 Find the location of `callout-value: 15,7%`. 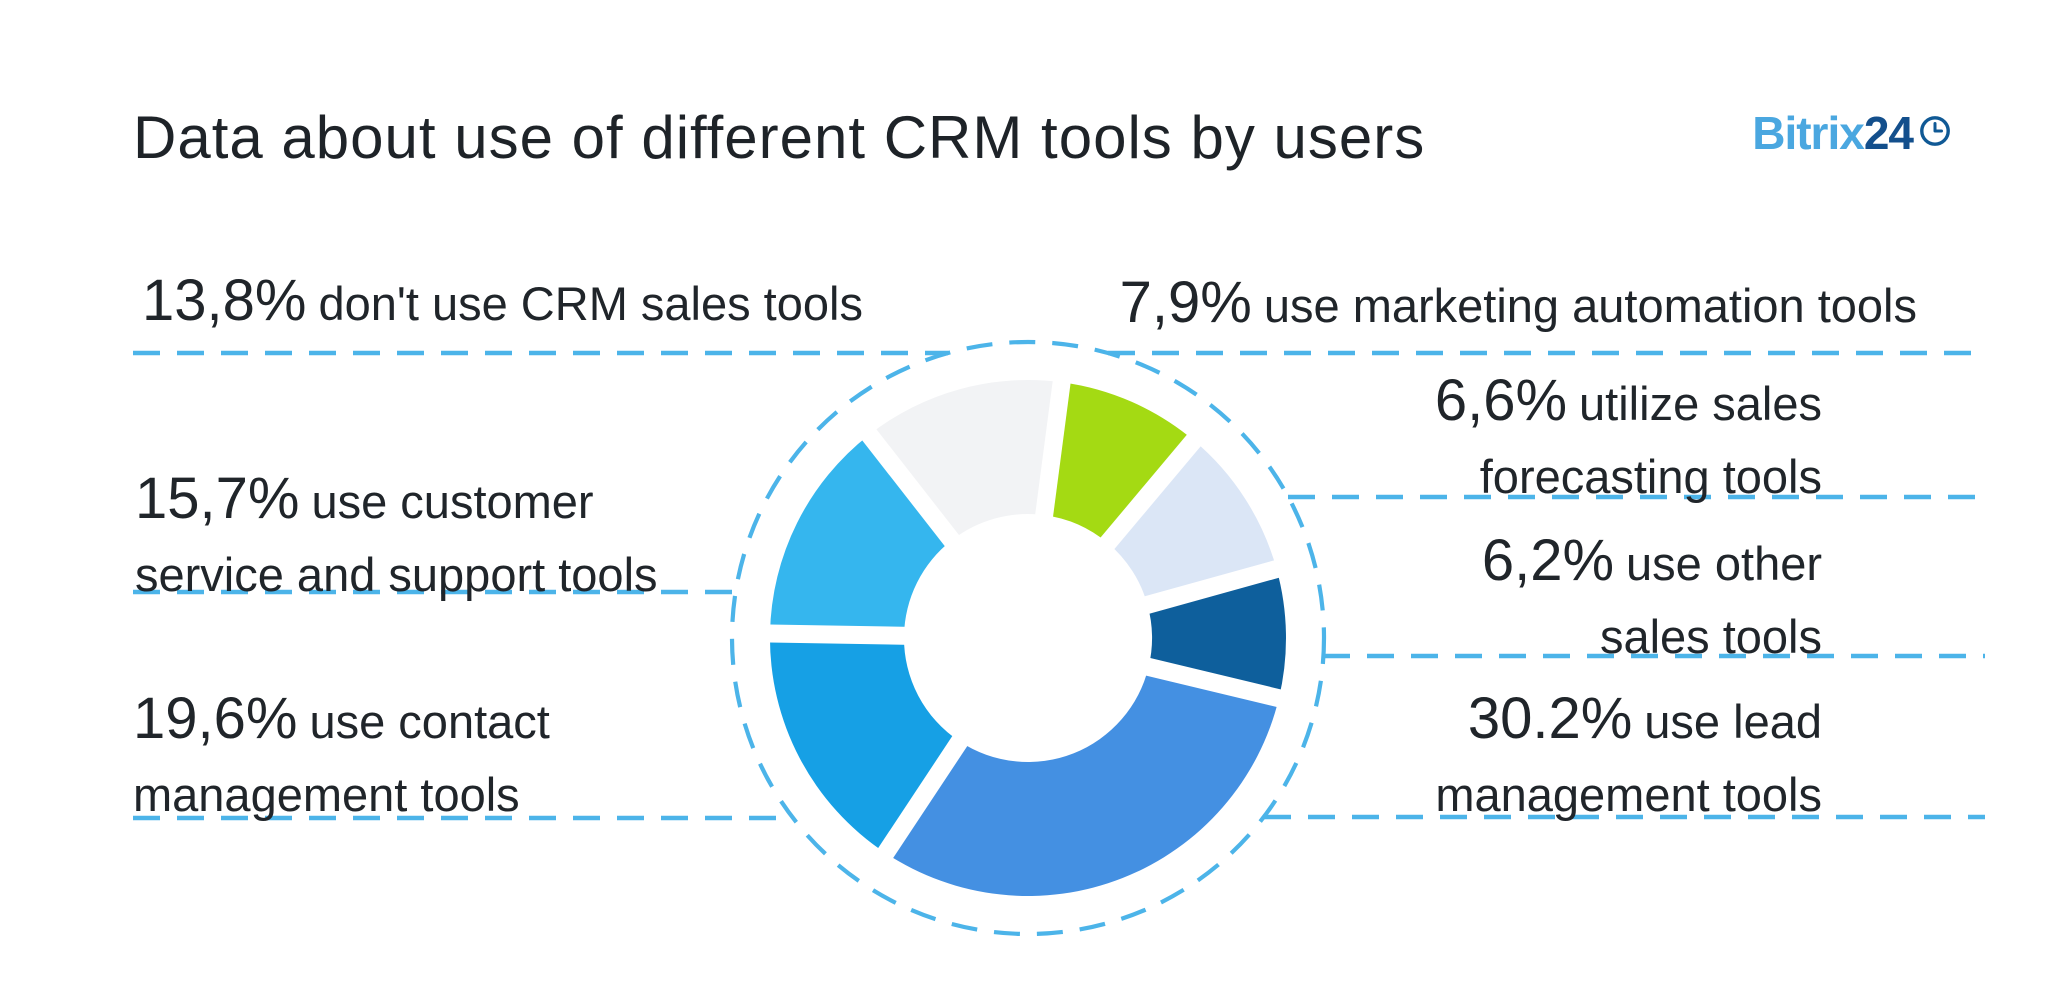

callout-value: 15,7% is located at coordinates (217, 498).